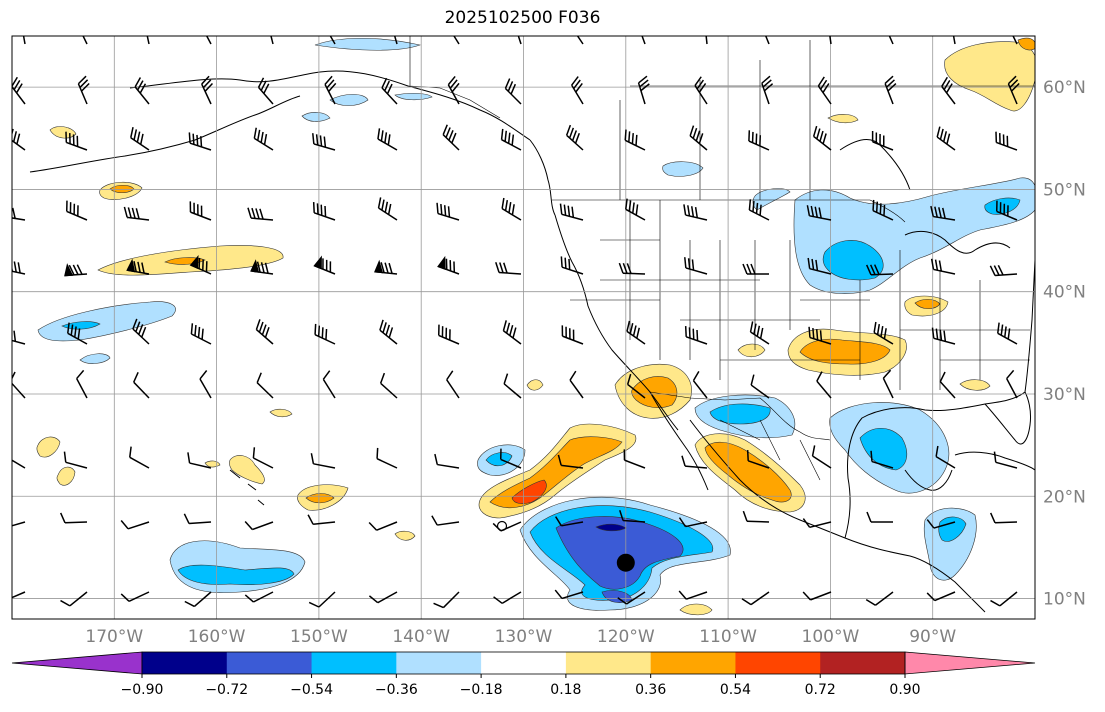 The height and width of the screenshot is (712, 1105). I want to click on west-coast, so click(616, 322).